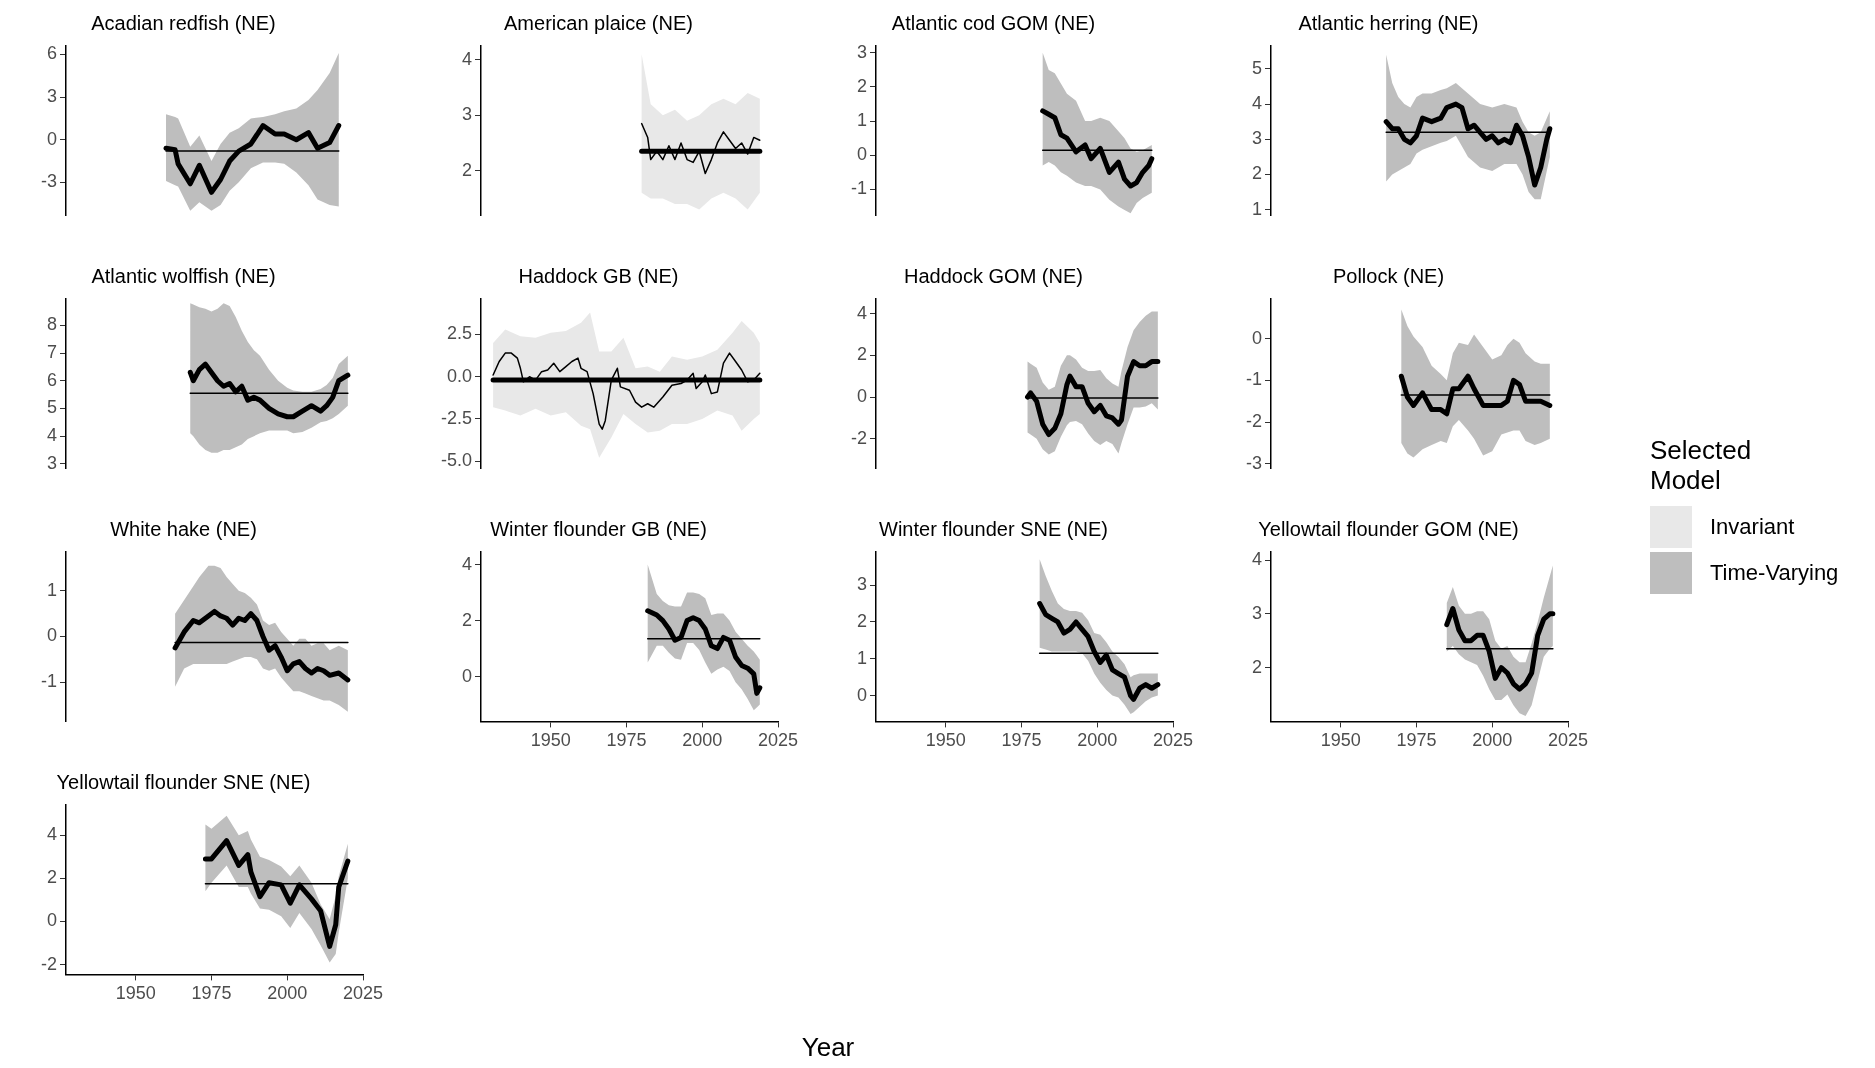  Describe the element at coordinates (1388, 528) in the screenshot. I see `chart-title: Yellowtail flounder GOM (NE)` at that location.